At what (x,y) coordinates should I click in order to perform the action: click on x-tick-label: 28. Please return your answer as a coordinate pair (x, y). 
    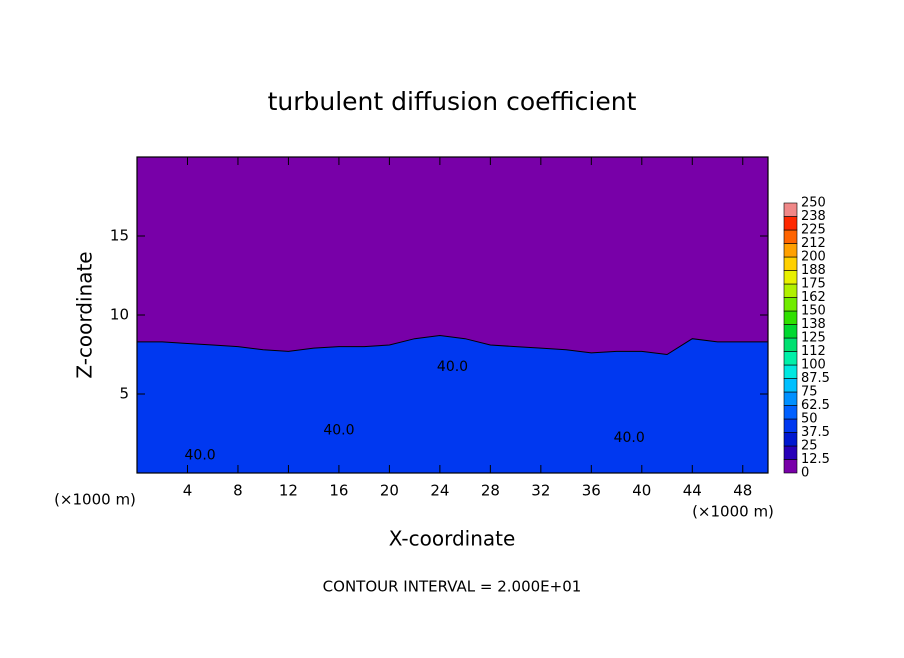
    Looking at the image, I should click on (490, 491).